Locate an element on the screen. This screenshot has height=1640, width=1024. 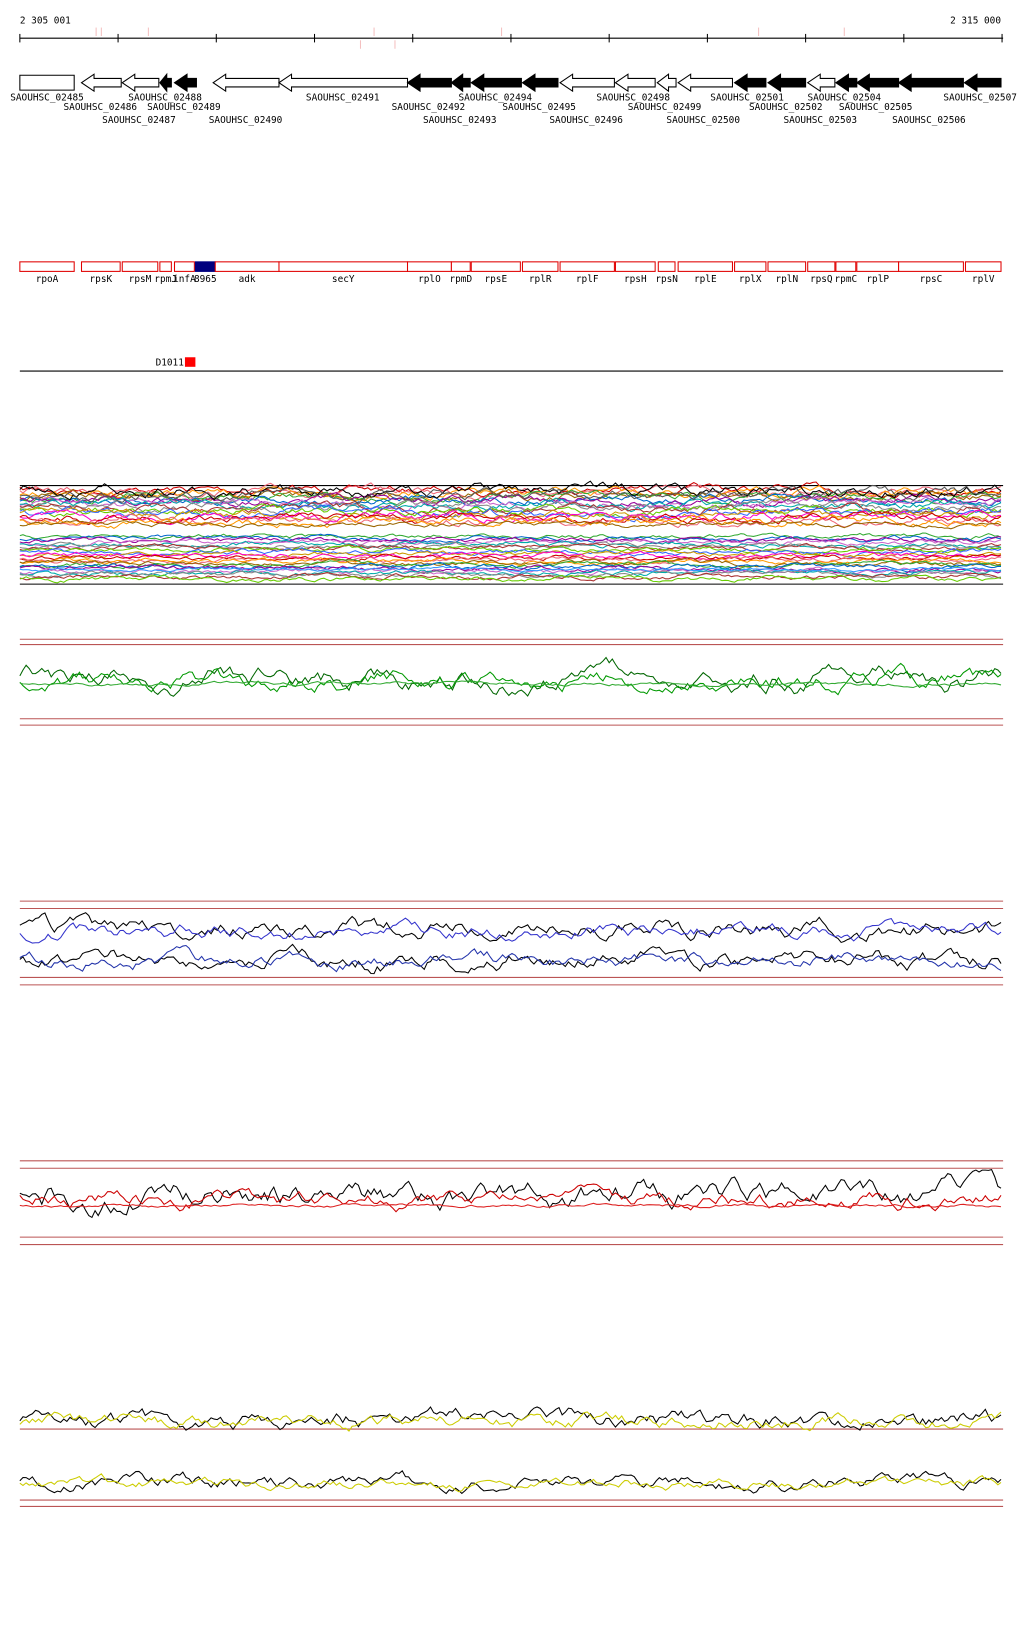
gene-label: rpsK is located at coordinates (101, 279).